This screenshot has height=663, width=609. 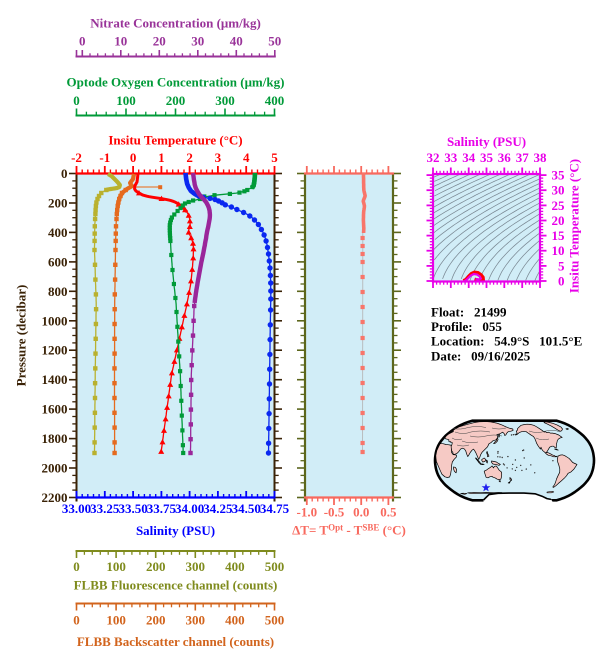 What do you see at coordinates (388, 512) in the screenshot?
I see `svg-text: 0.5` at bounding box center [388, 512].